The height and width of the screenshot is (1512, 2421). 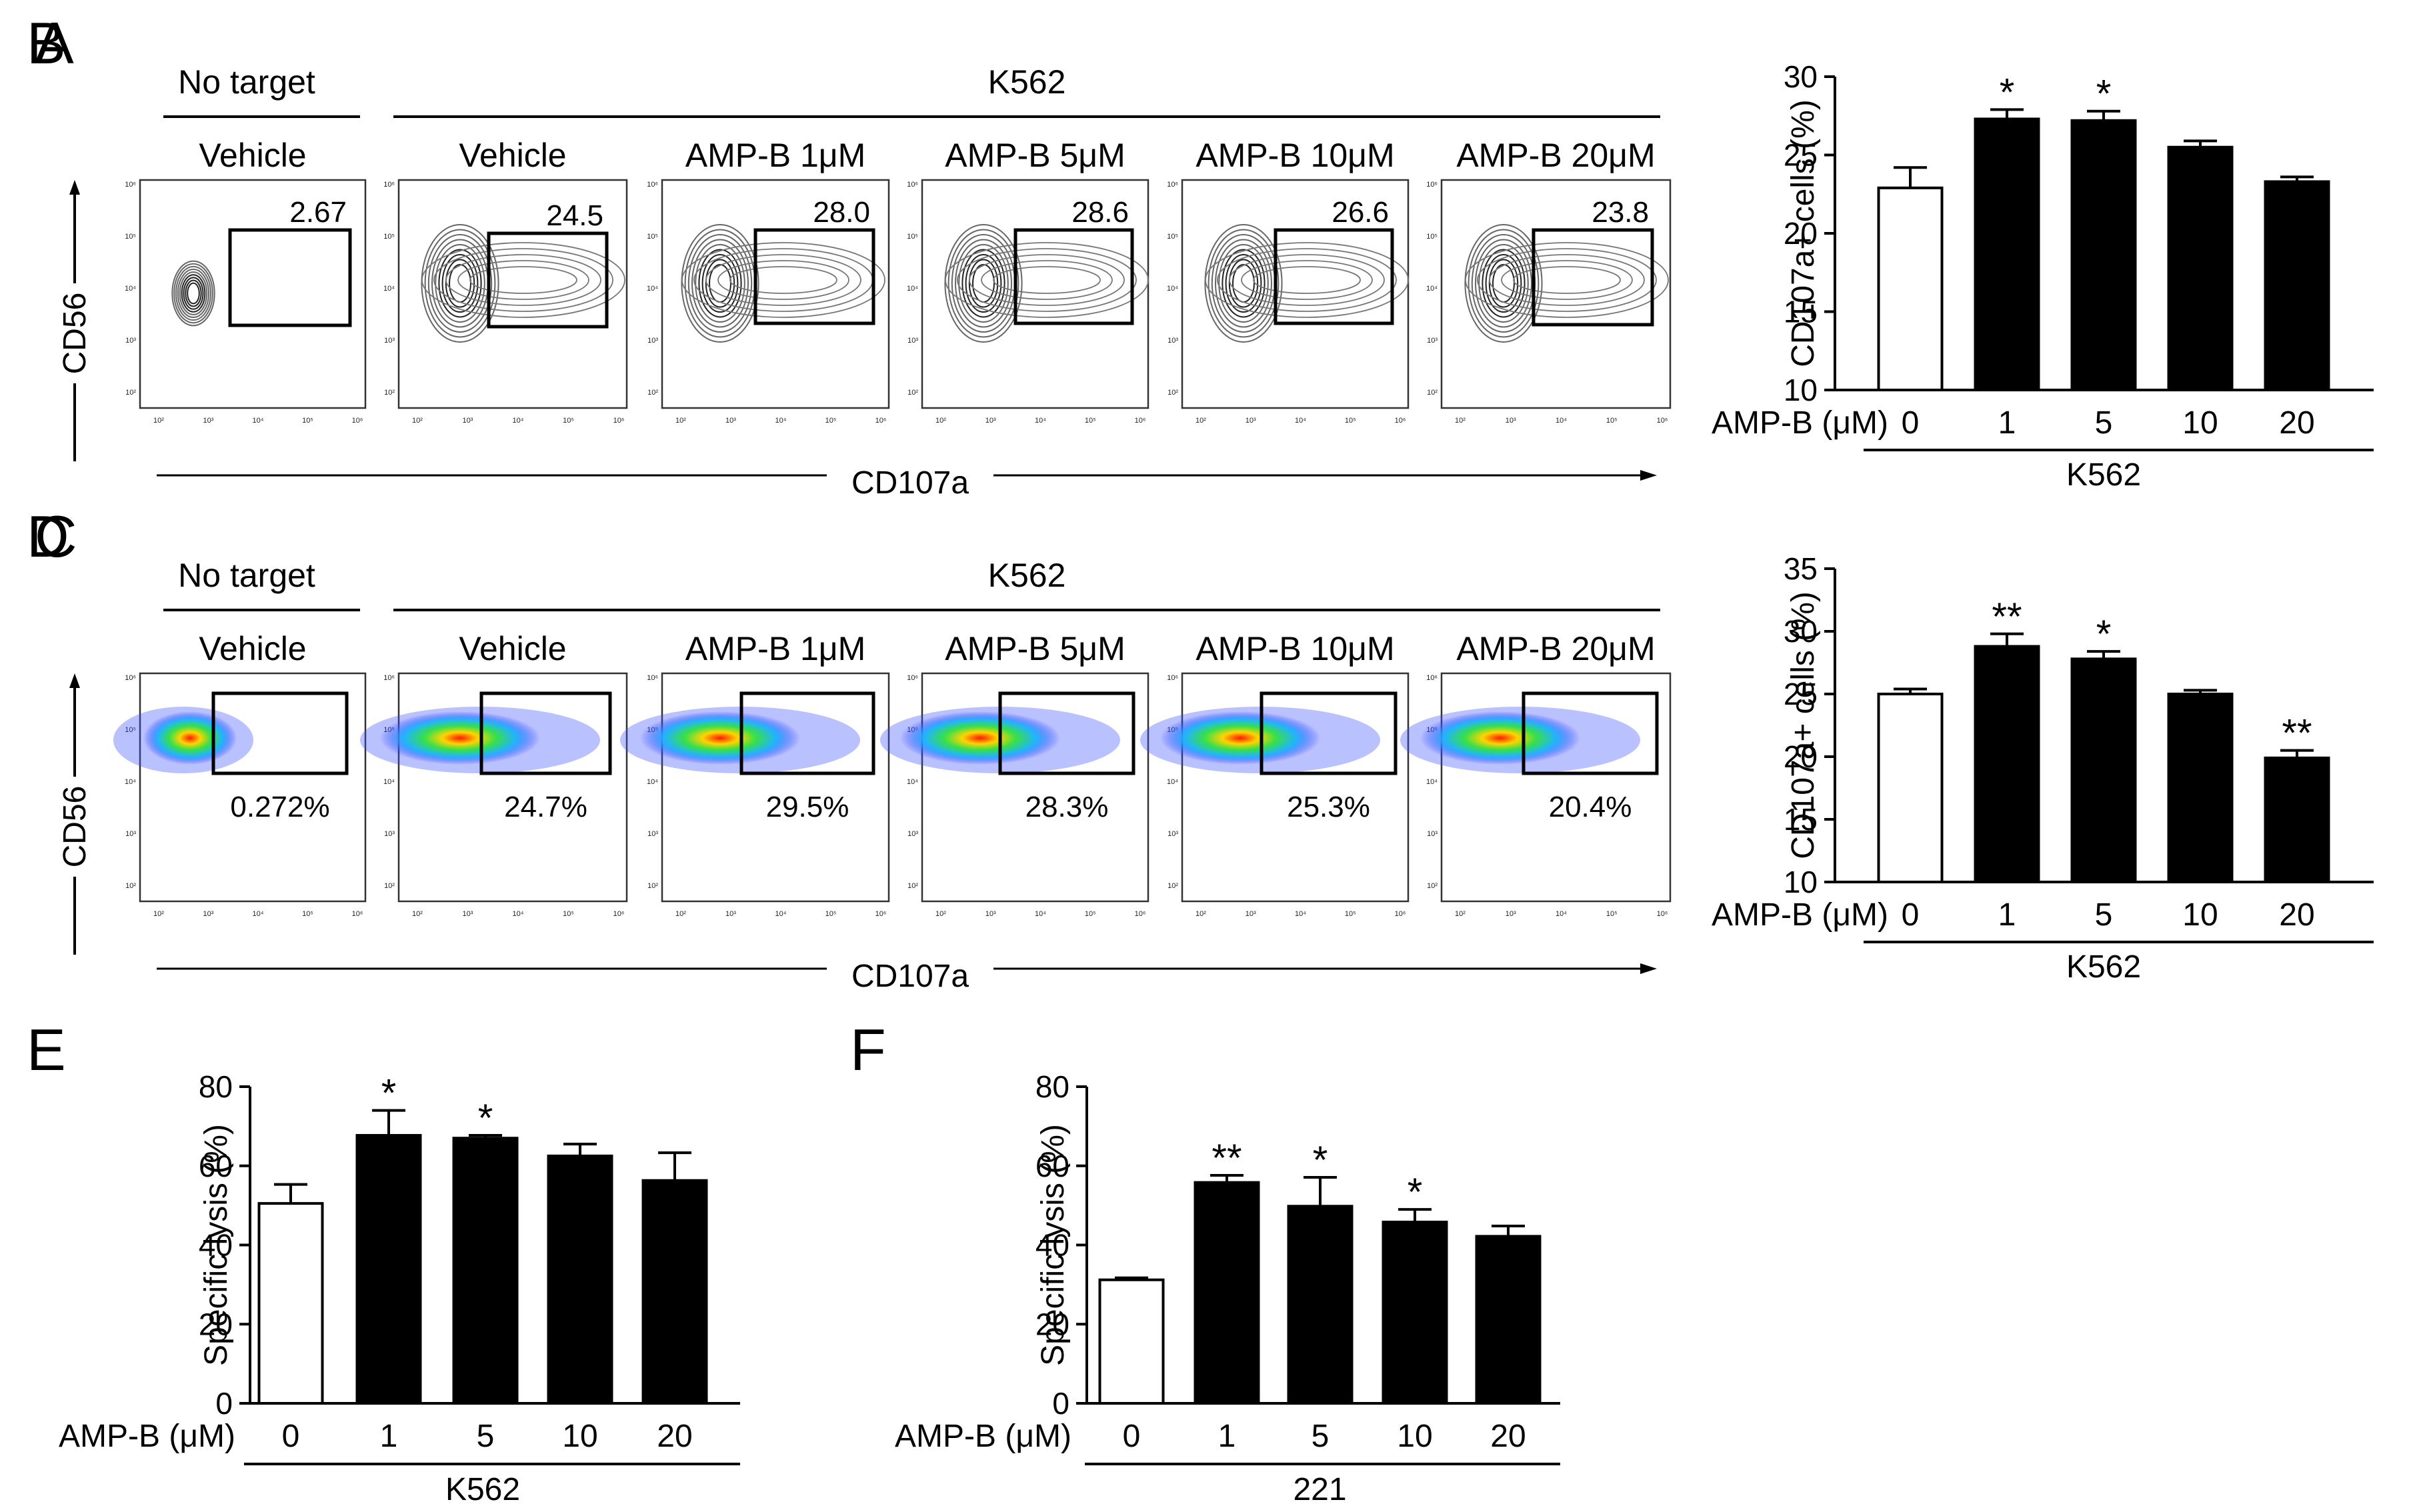 What do you see at coordinates (74, 333) in the screenshot?
I see `label-bg` at bounding box center [74, 333].